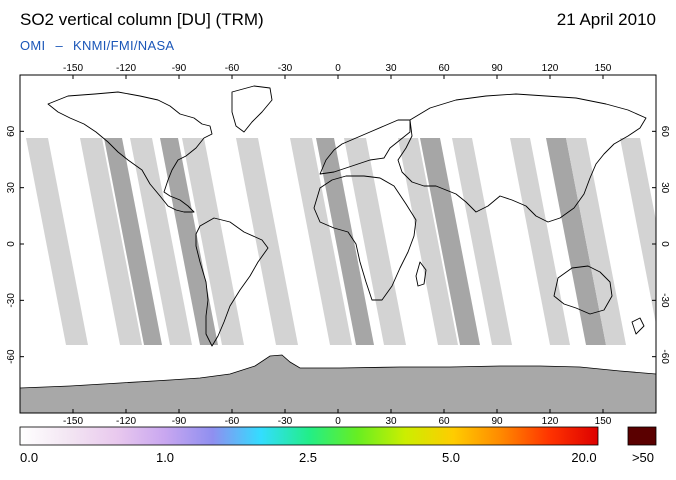 The width and height of the screenshot is (676, 480). I want to click on lat-ticks-right: 60 30 0 -30 -60, so click(664, 245).